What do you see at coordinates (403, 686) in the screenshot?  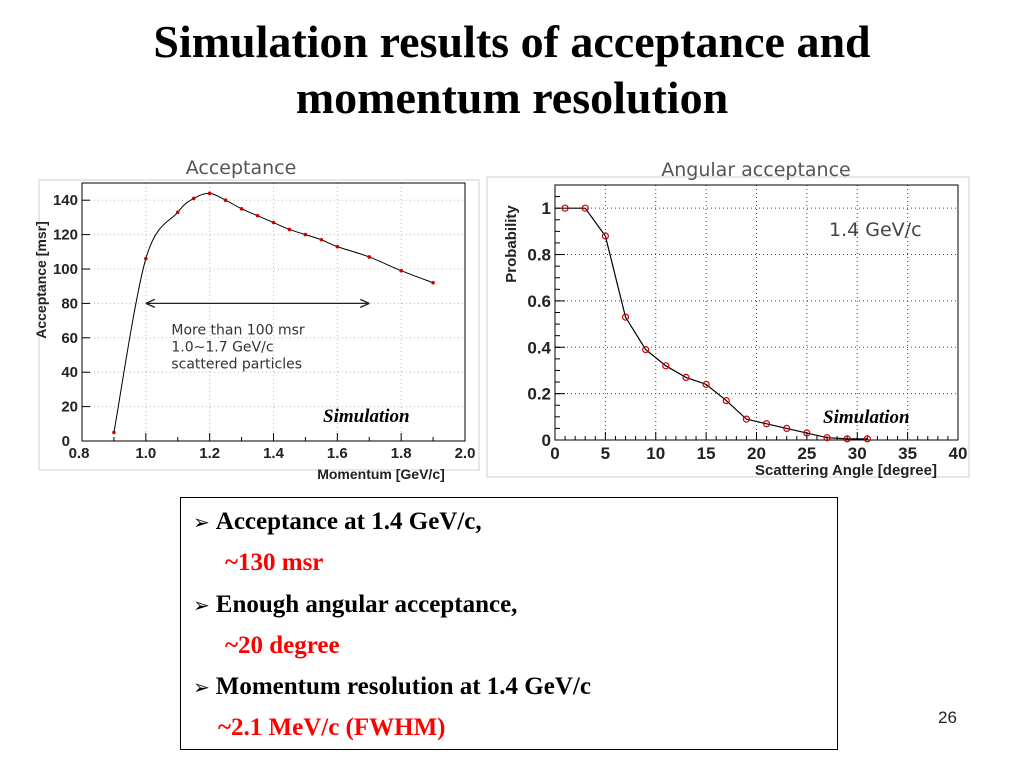 I see `summary-item-3-text: Momentum resolution at 1.4 GeV/c` at bounding box center [403, 686].